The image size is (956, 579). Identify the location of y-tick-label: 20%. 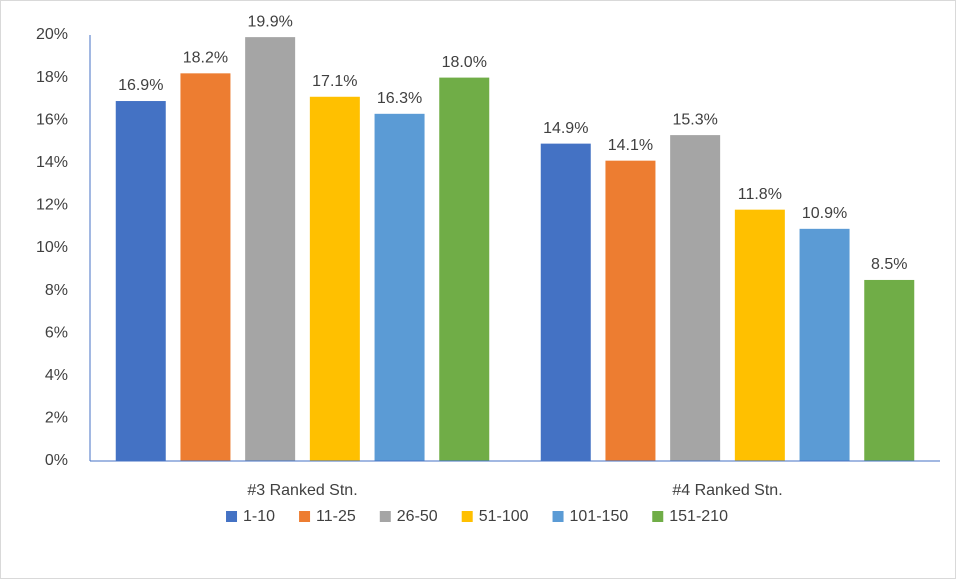
(52, 34).